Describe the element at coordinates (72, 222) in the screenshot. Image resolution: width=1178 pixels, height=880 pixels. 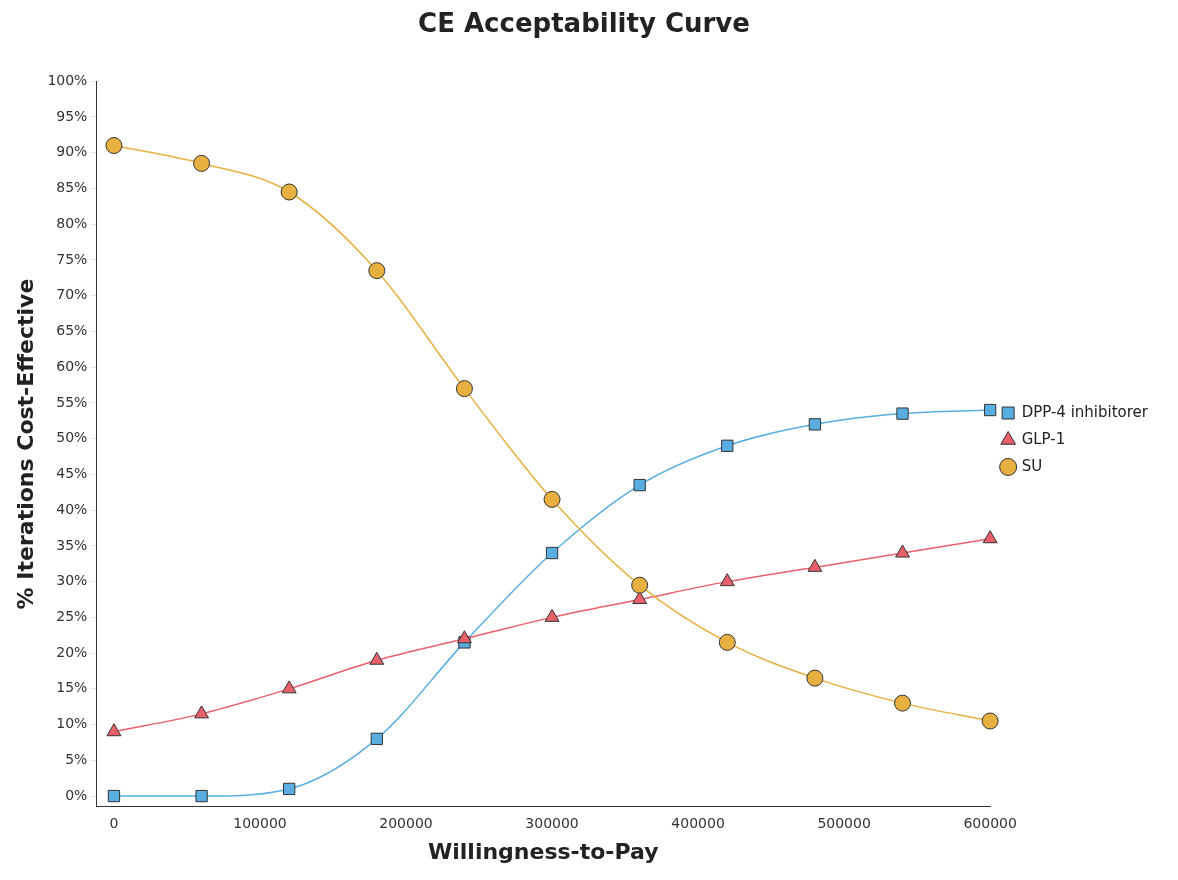
I see `y-tick-label: 80%` at that location.